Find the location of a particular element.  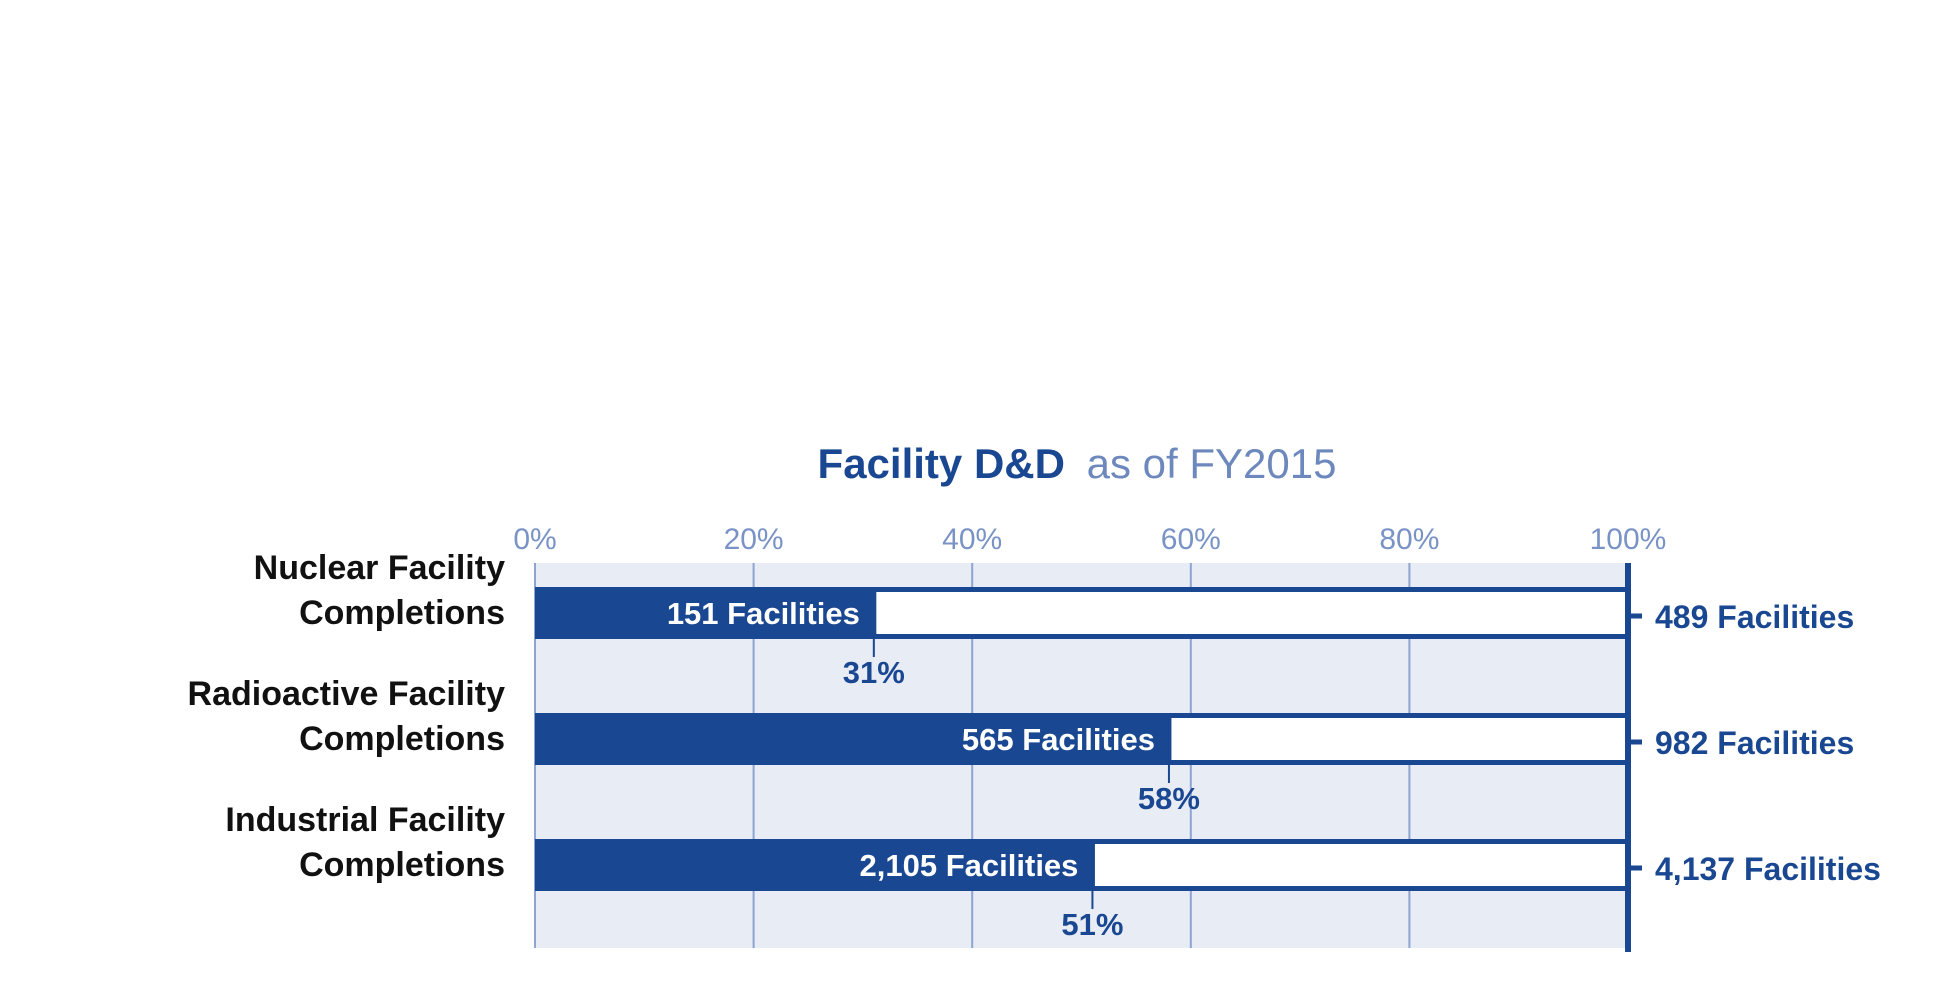

total-label: 489 Facilities is located at coordinates (1754, 617).